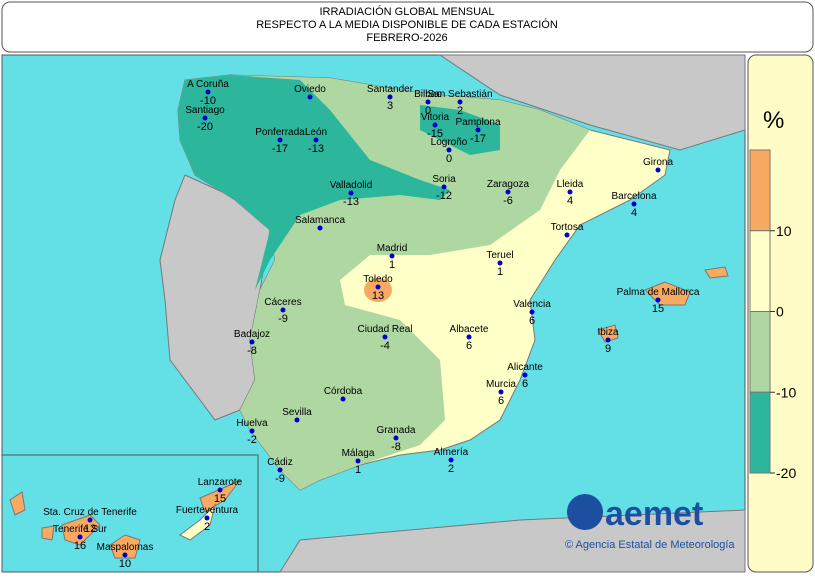 The height and width of the screenshot is (579, 815). I want to click on station-value: 9, so click(608, 349).